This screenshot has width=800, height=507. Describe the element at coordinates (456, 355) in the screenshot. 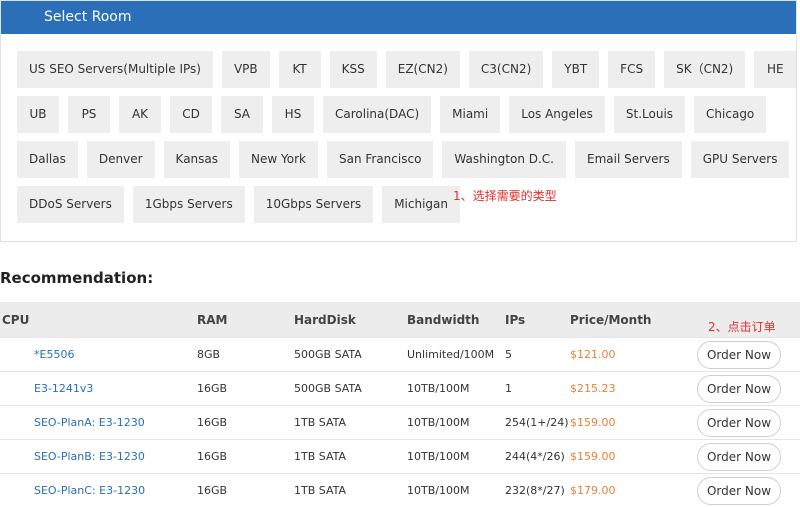

I see `cell: Unlimited/100M` at that location.